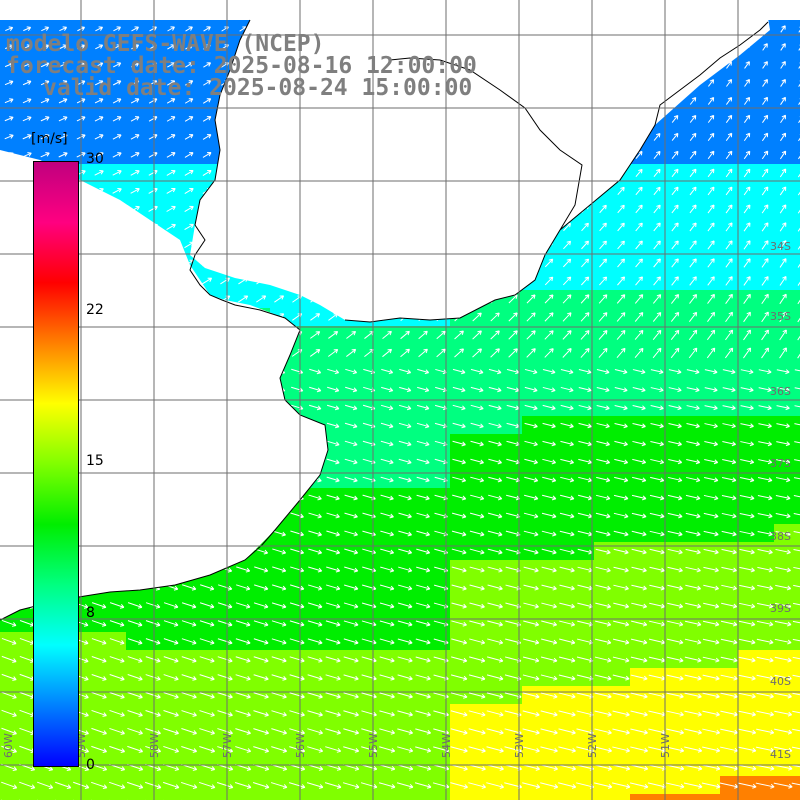 This screenshot has height=800, width=800. I want to click on longitude-label: 56W, so click(300, 745).